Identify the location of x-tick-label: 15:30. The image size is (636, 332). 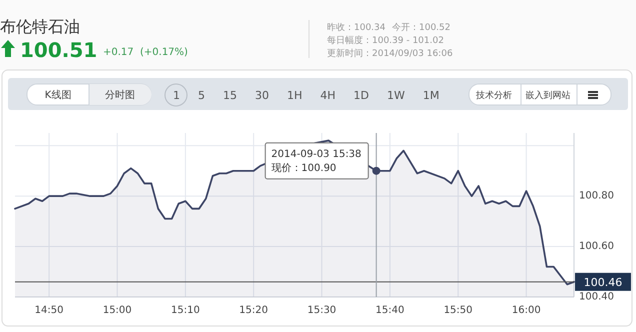
(321, 310).